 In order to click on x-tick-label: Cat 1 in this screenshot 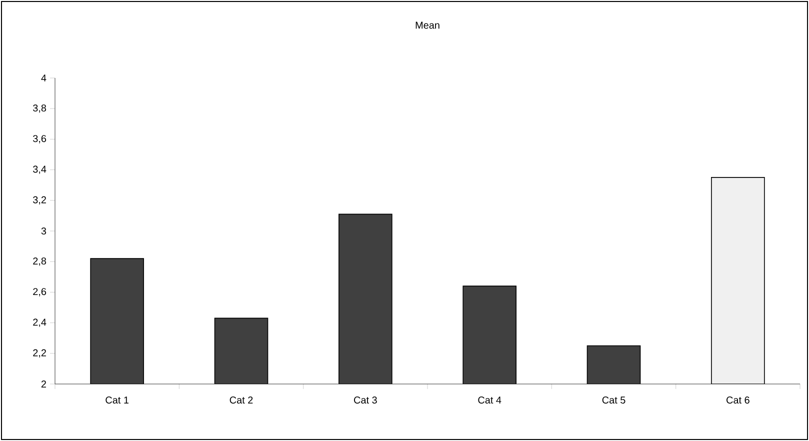, I will do `click(117, 400)`.